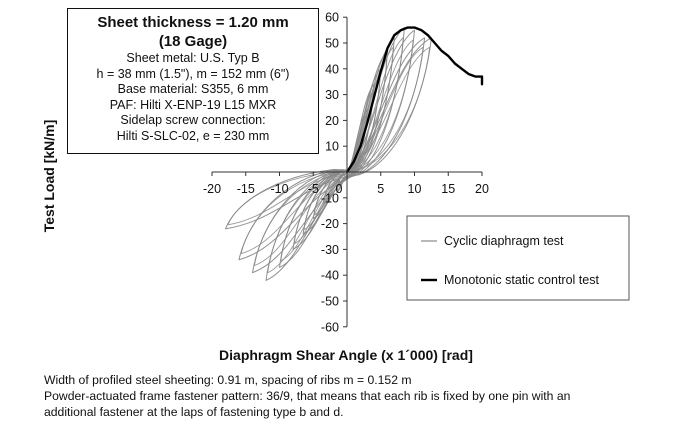 The height and width of the screenshot is (436, 691). Describe the element at coordinates (330, 250) in the screenshot. I see `y-tick-label: -30` at that location.